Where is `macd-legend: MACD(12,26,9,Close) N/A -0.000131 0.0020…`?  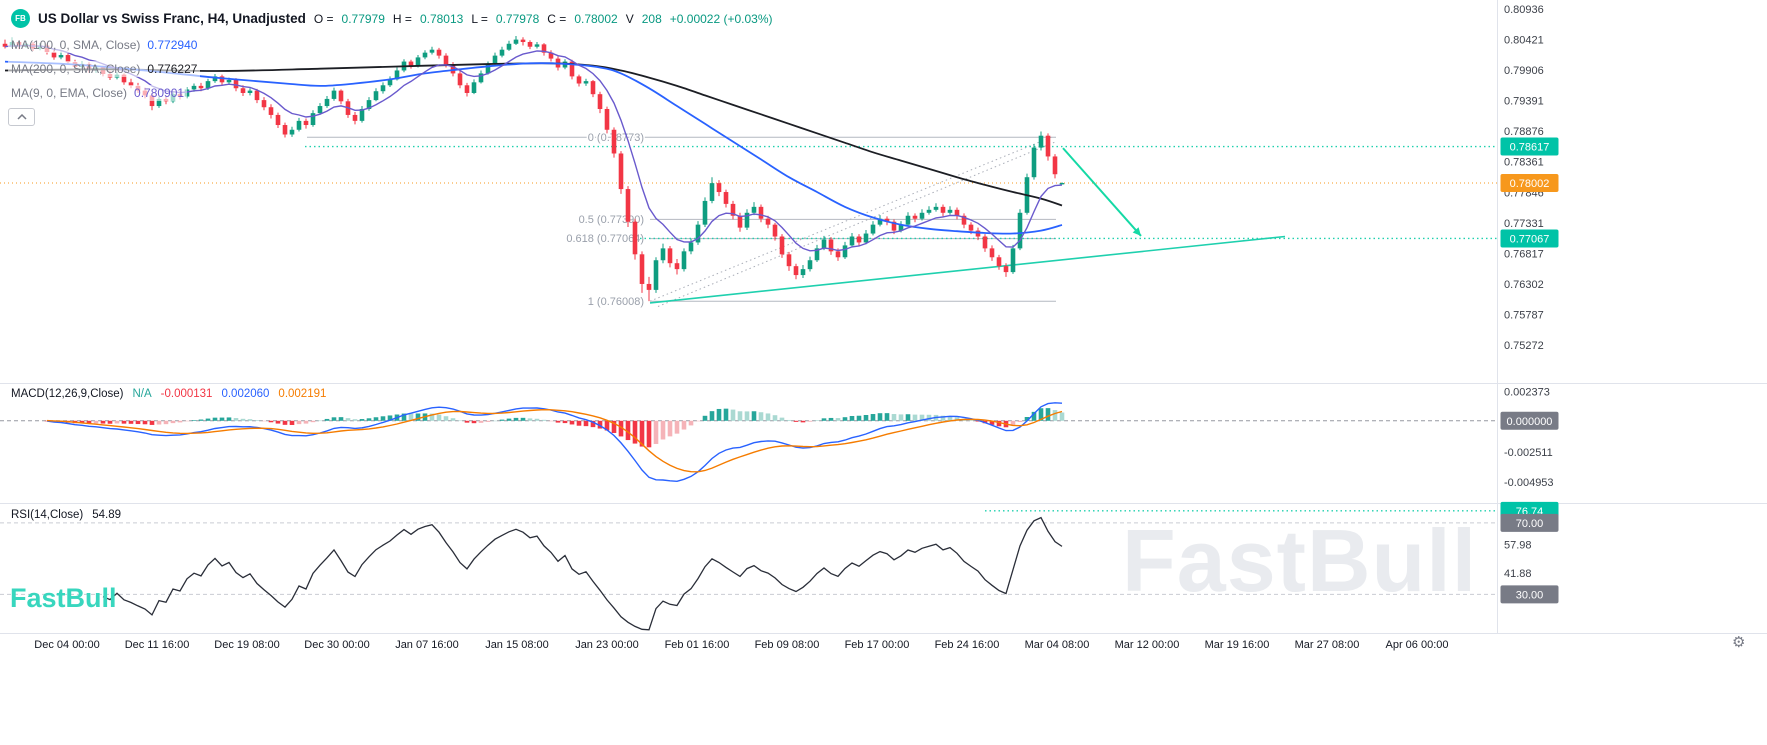 macd-legend: MACD(12,26,9,Close) N/A -0.000131 0.0020… is located at coordinates (169, 394).